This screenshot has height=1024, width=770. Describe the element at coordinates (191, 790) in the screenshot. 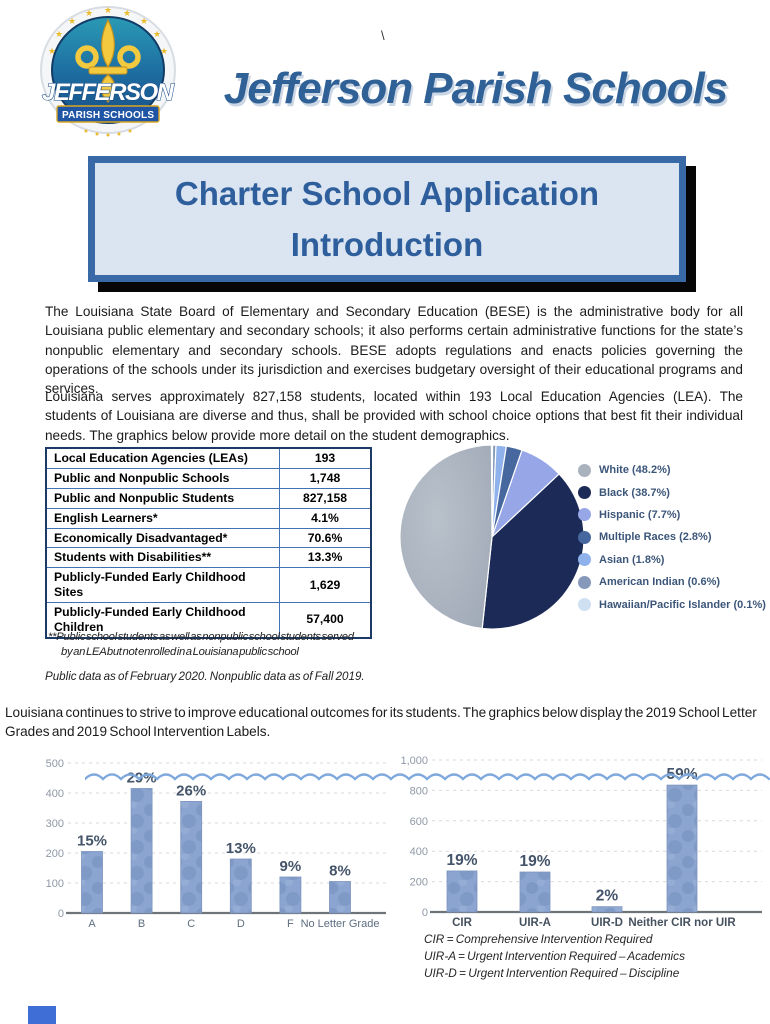

I see `bar-value-label: 26%` at that location.